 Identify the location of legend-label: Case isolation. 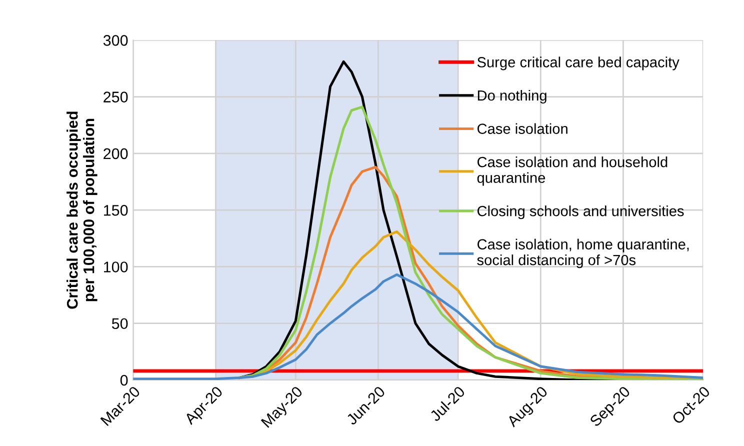
(523, 128).